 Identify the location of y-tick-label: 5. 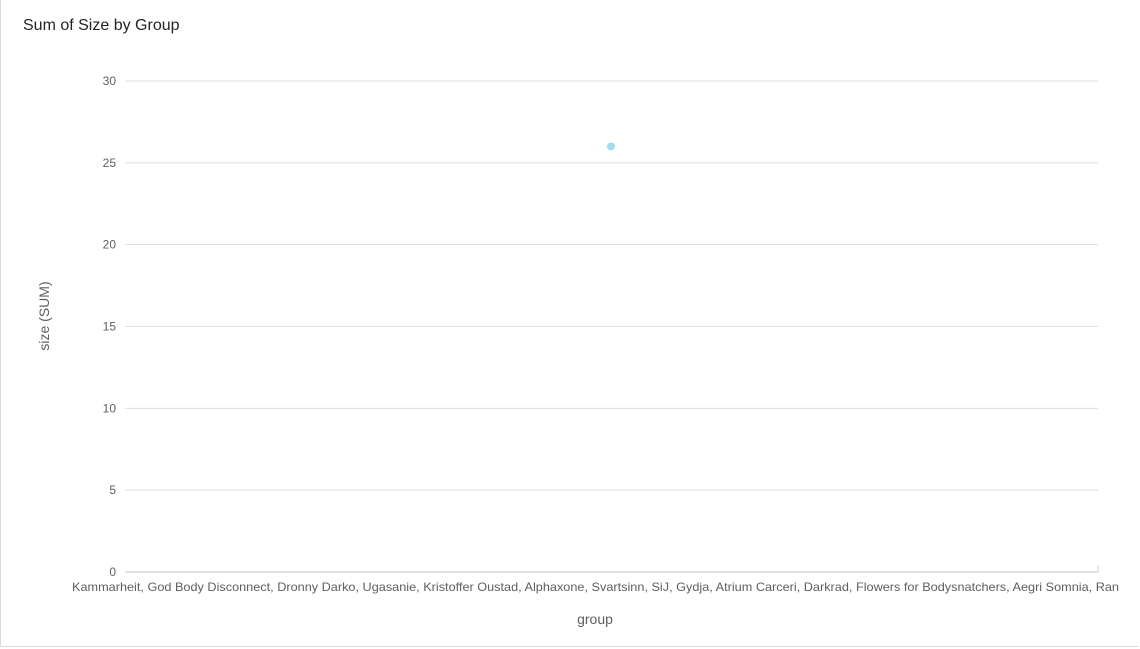
(112, 490).